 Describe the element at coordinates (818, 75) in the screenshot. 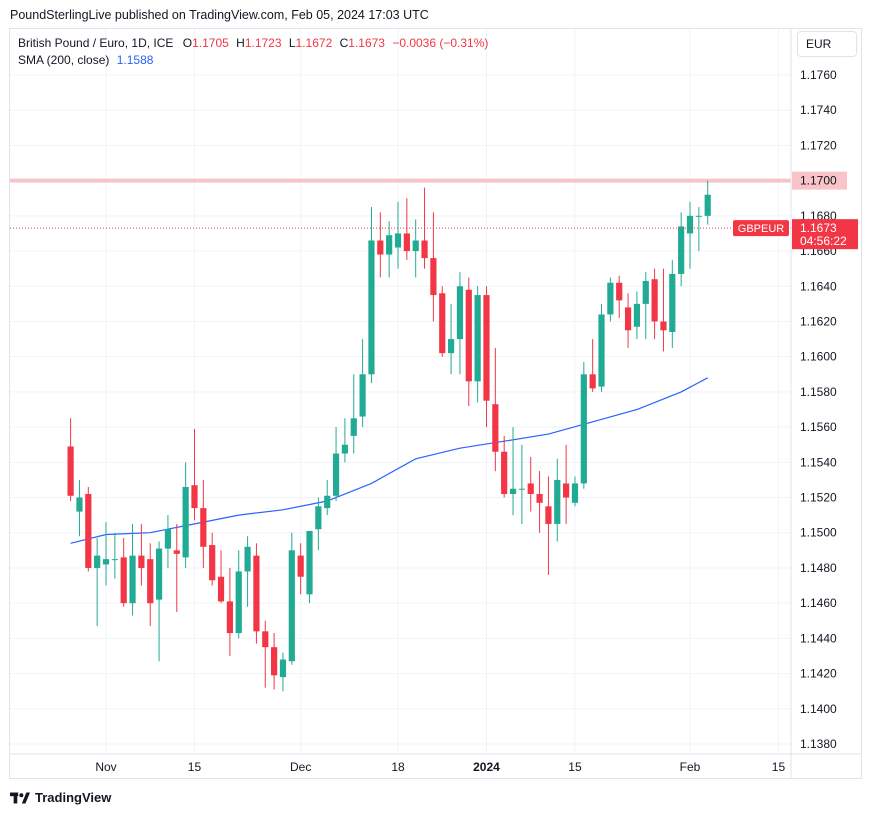

I see `price-tick-label: 1.1760` at that location.